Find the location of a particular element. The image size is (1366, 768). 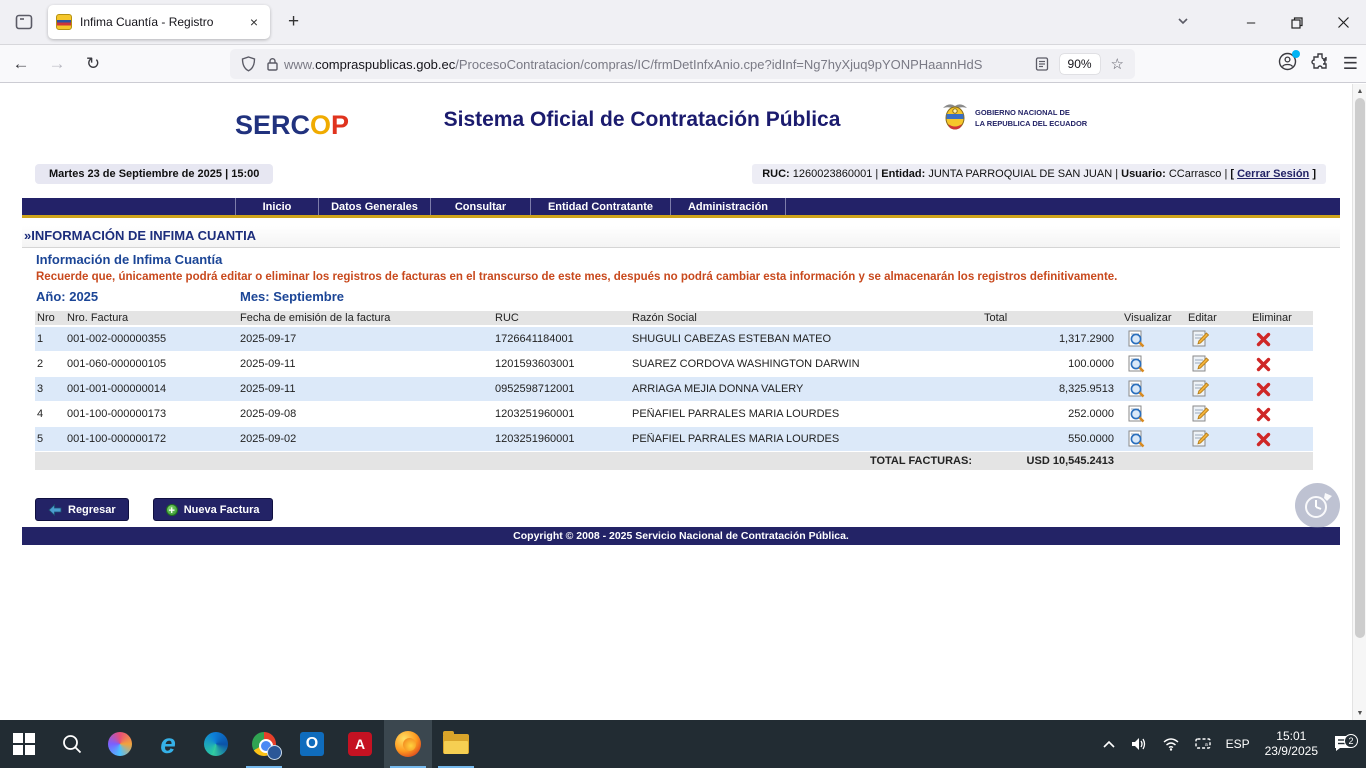

breadcrumb: »INFORMACIÓN DE INFIMA CUANTIA is located at coordinates (681, 237).